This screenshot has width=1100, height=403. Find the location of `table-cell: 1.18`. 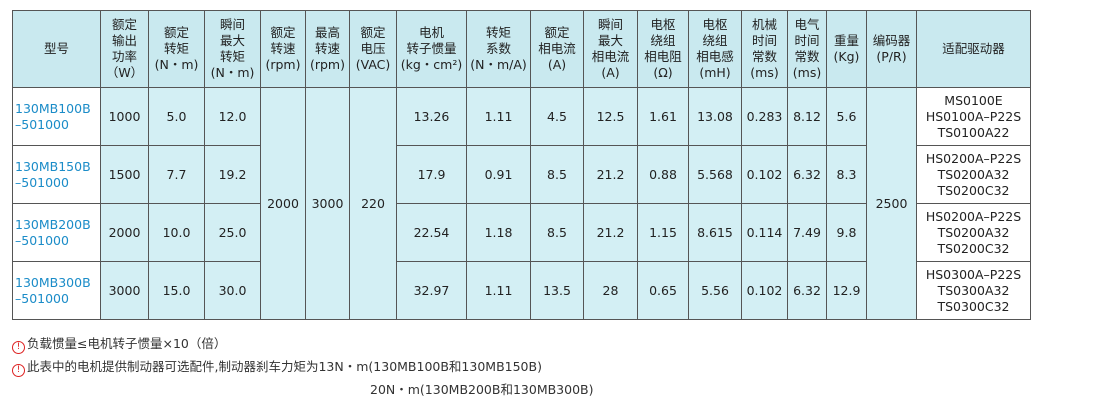

table-cell: 1.18 is located at coordinates (498, 232).